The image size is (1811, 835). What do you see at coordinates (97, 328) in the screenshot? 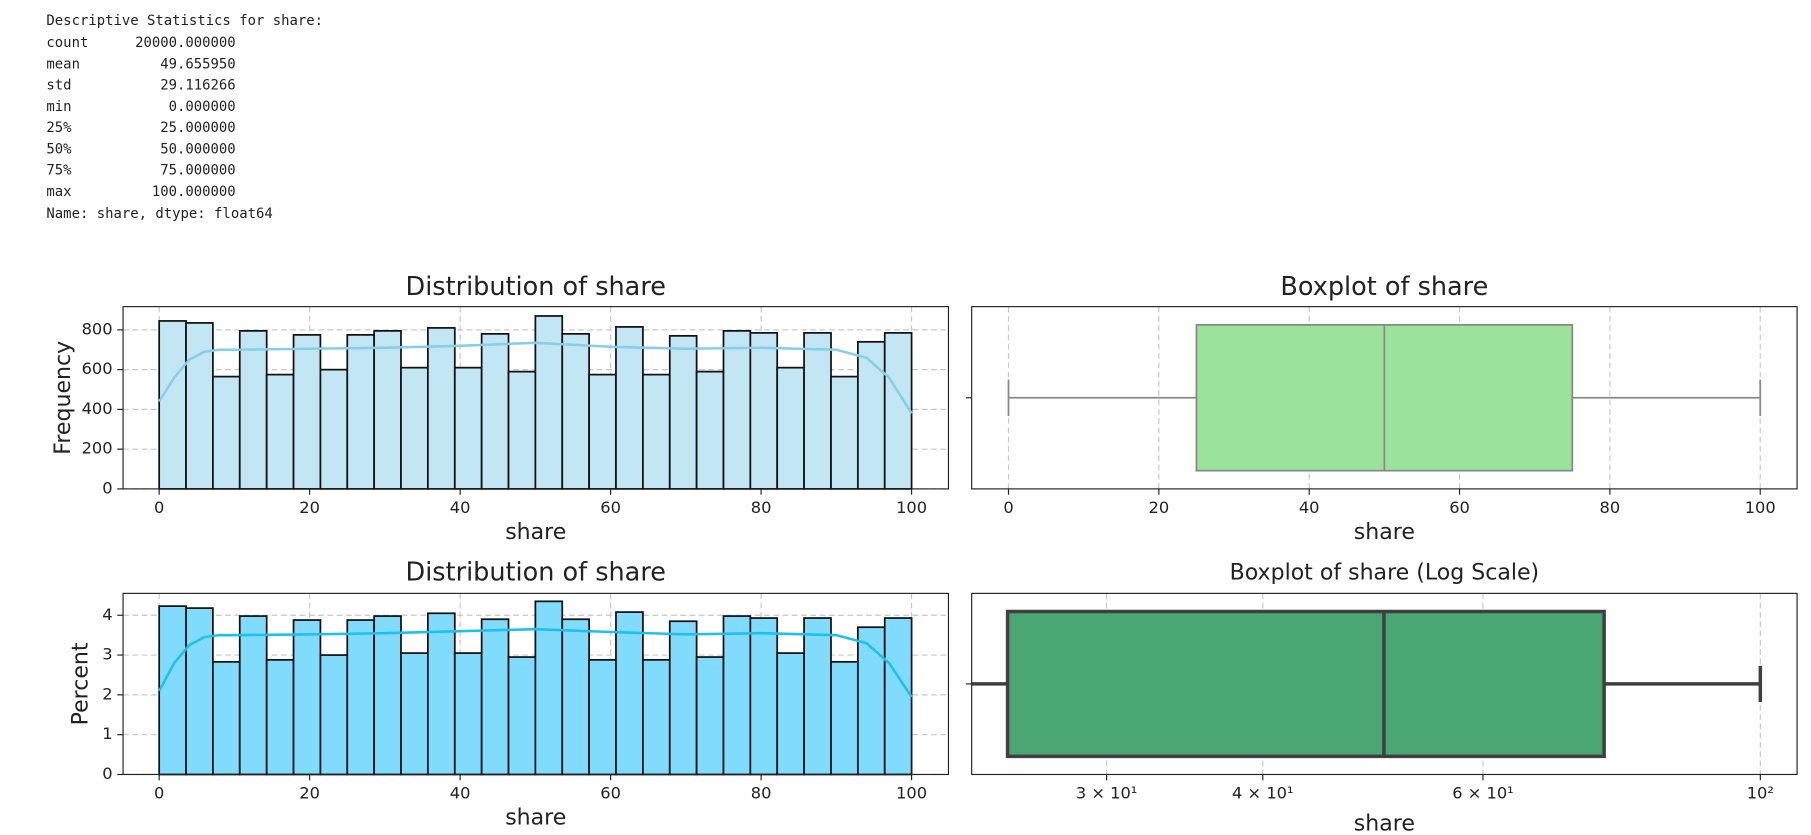
I see `y-tick-label: 800` at bounding box center [97, 328].